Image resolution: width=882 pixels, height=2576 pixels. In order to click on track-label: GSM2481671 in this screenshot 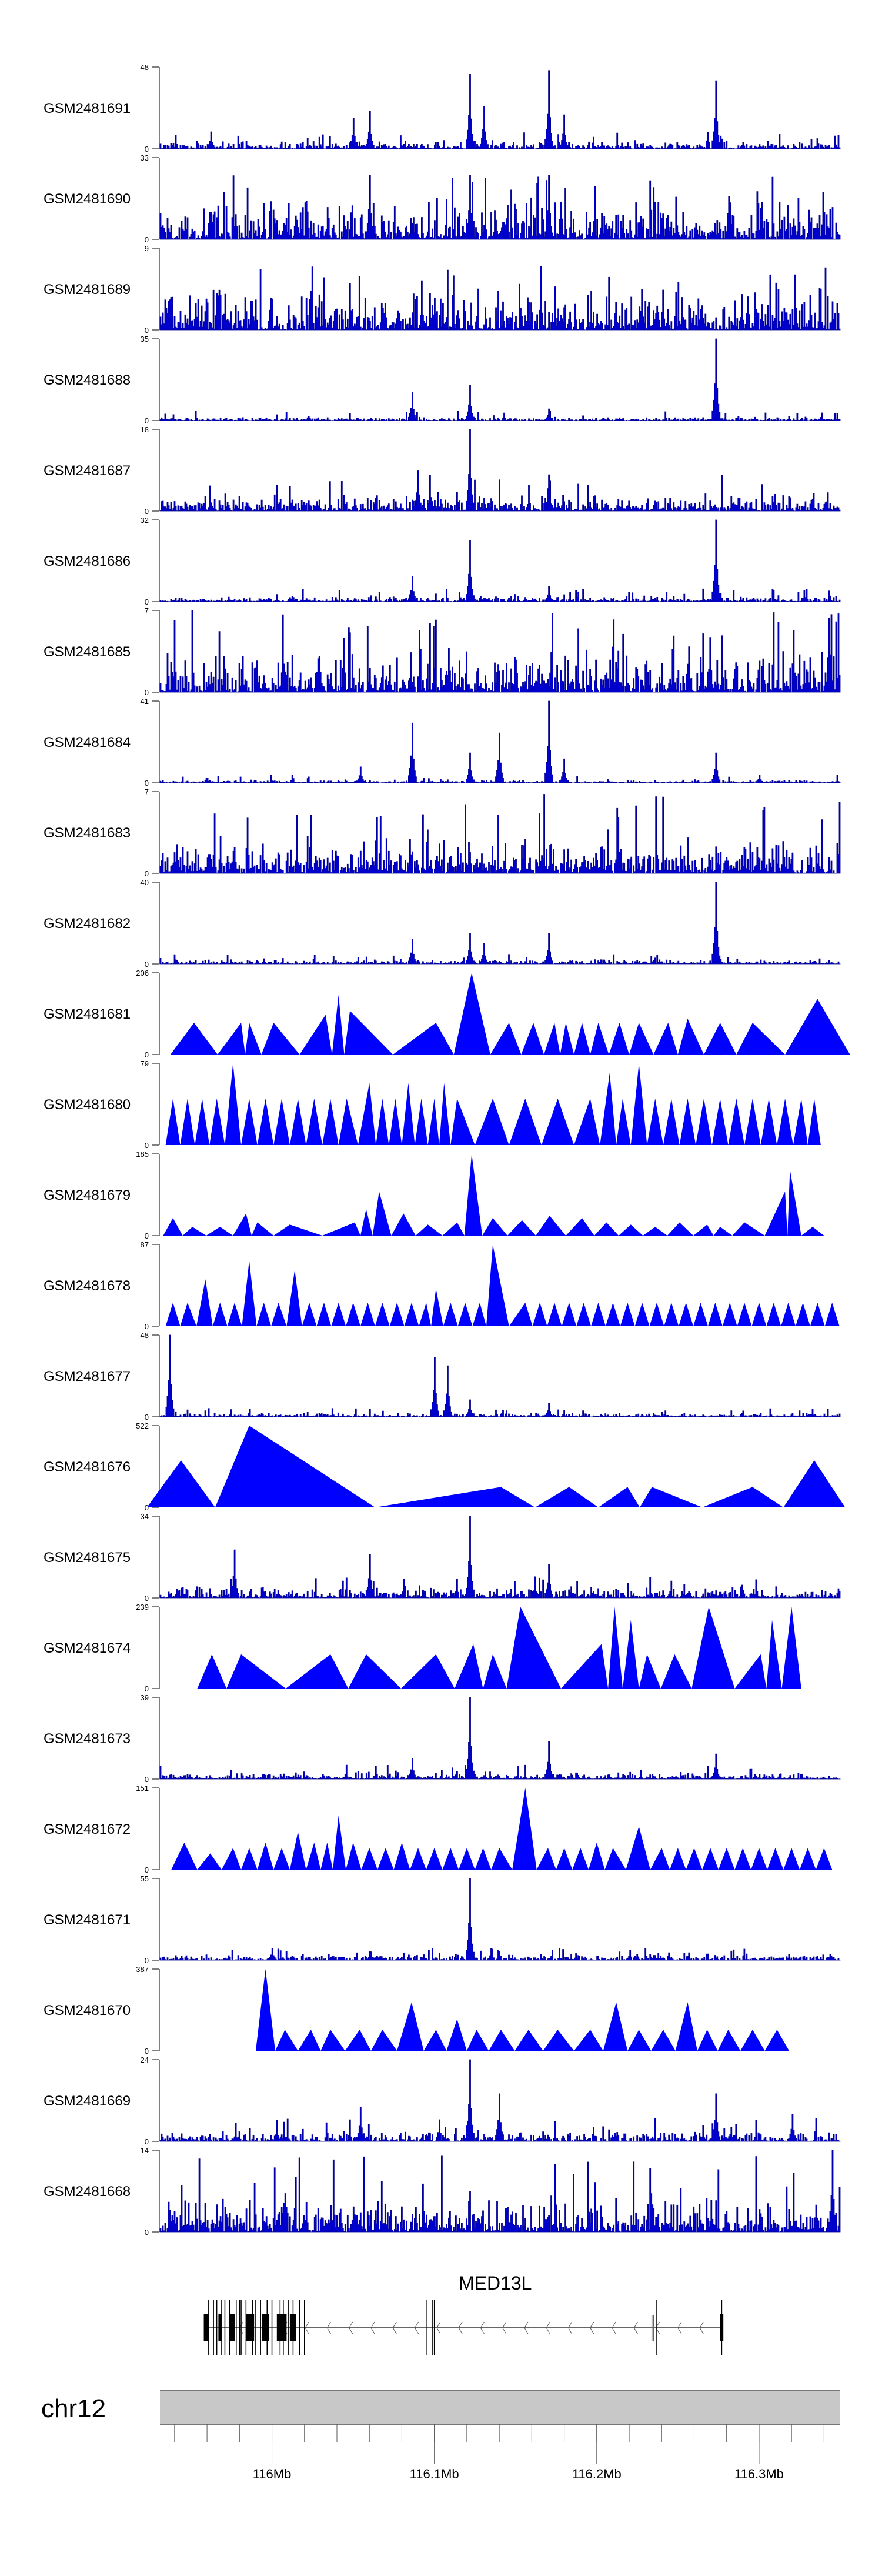, I will do `click(87, 1920)`.